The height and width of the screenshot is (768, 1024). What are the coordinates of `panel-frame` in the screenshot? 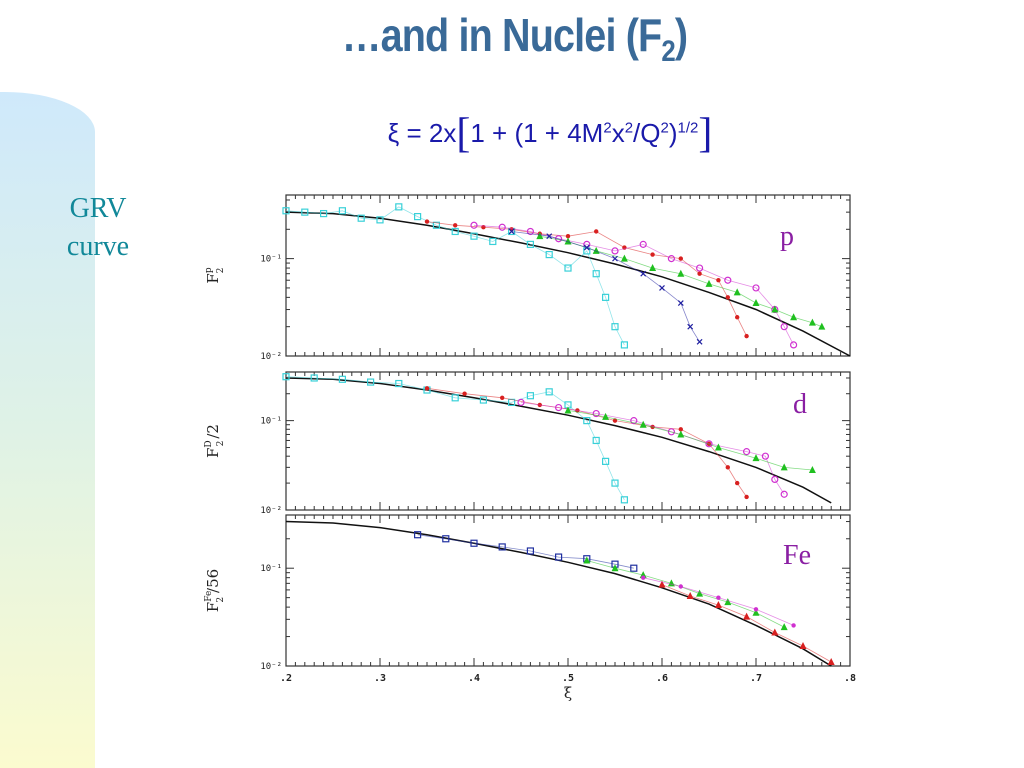 It's located at (568, 441).